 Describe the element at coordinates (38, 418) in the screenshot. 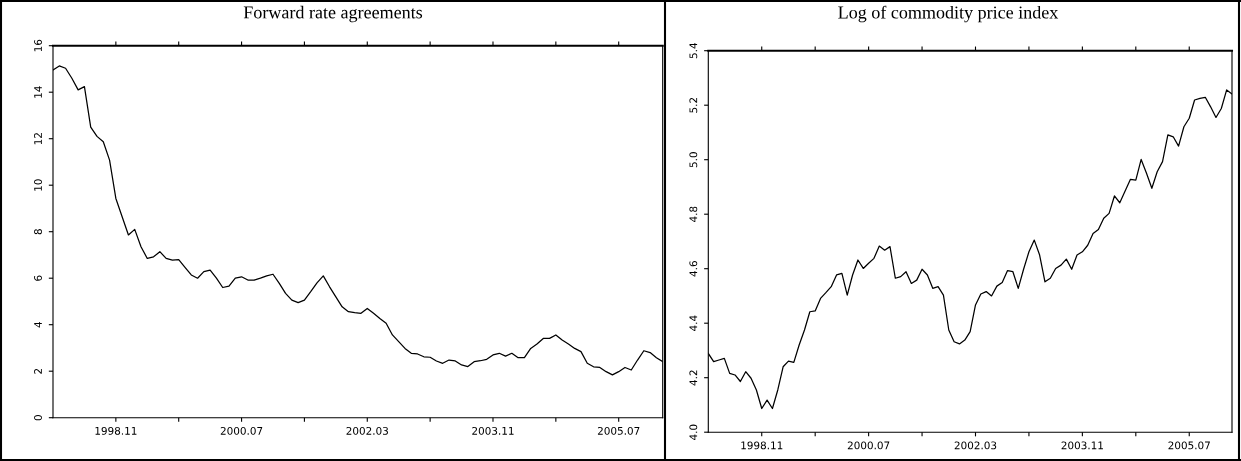

I see `y-tick-label: 0` at that location.